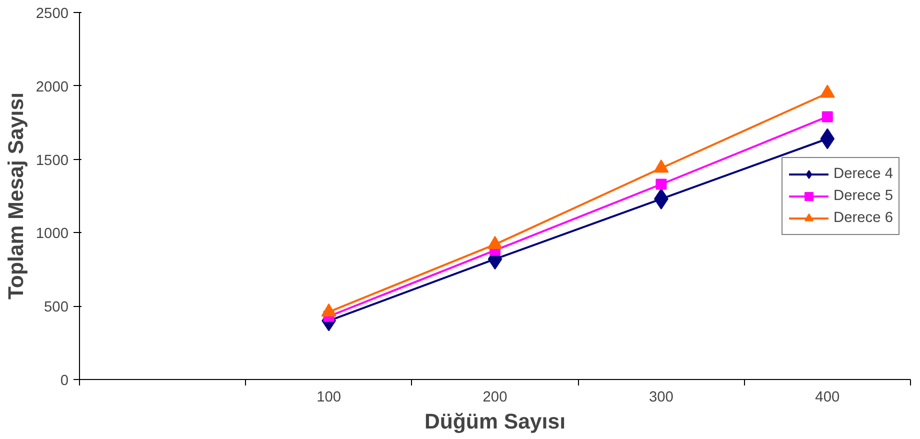 This screenshot has width=920, height=439. Describe the element at coordinates (329, 398) in the screenshot. I see `x-tick-label: 100` at that location.